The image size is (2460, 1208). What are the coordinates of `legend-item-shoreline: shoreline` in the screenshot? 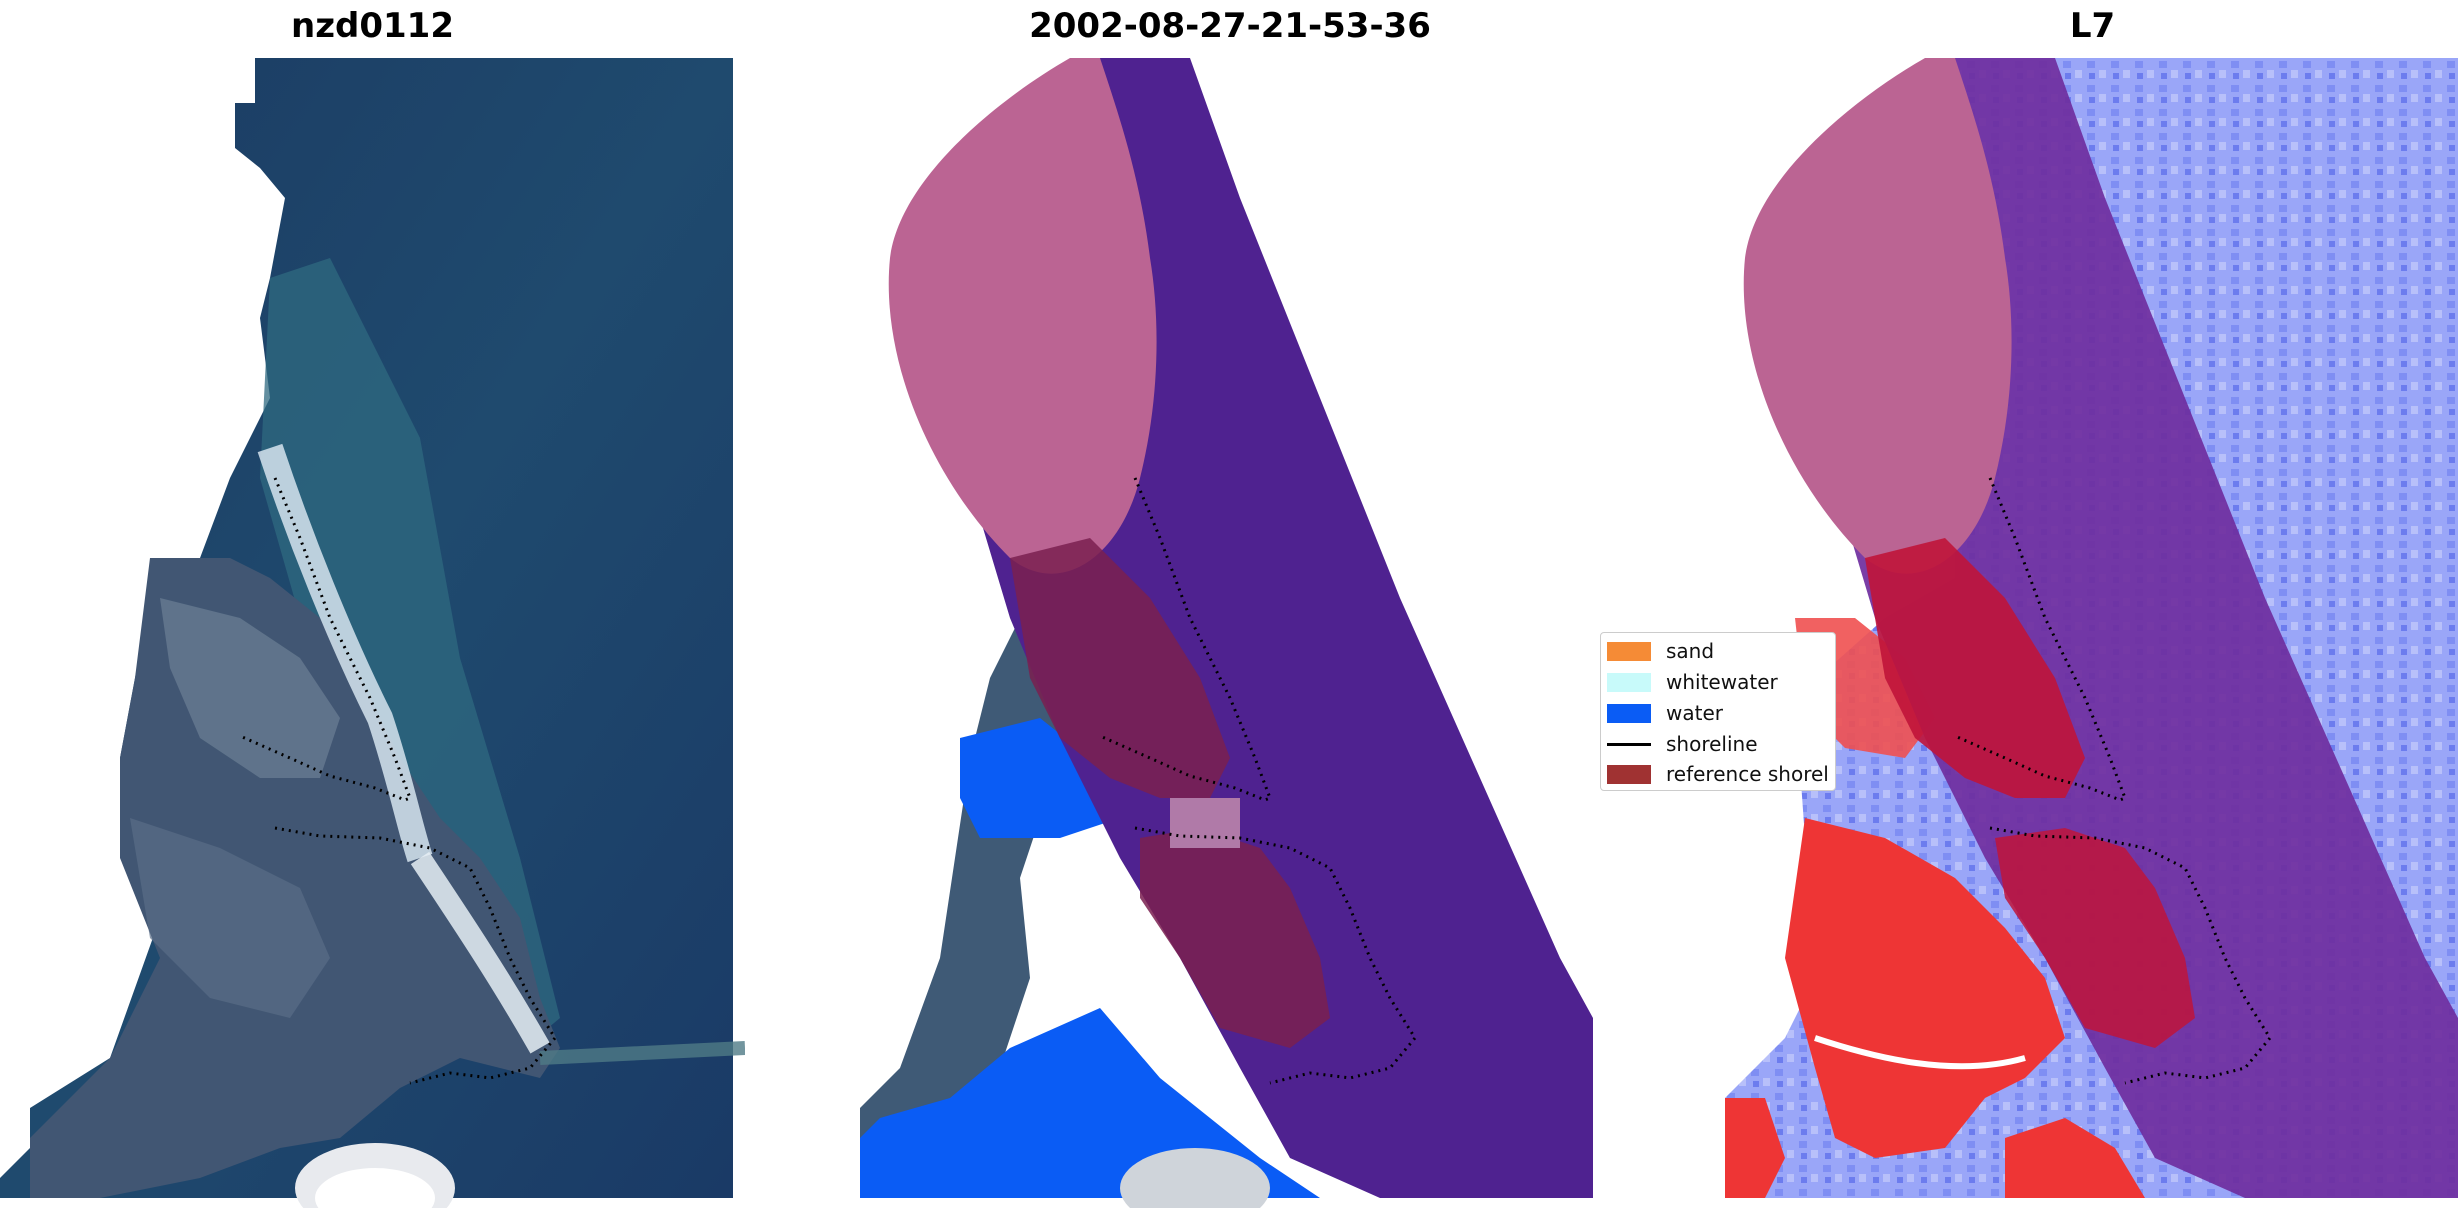 It's located at (1682, 744).